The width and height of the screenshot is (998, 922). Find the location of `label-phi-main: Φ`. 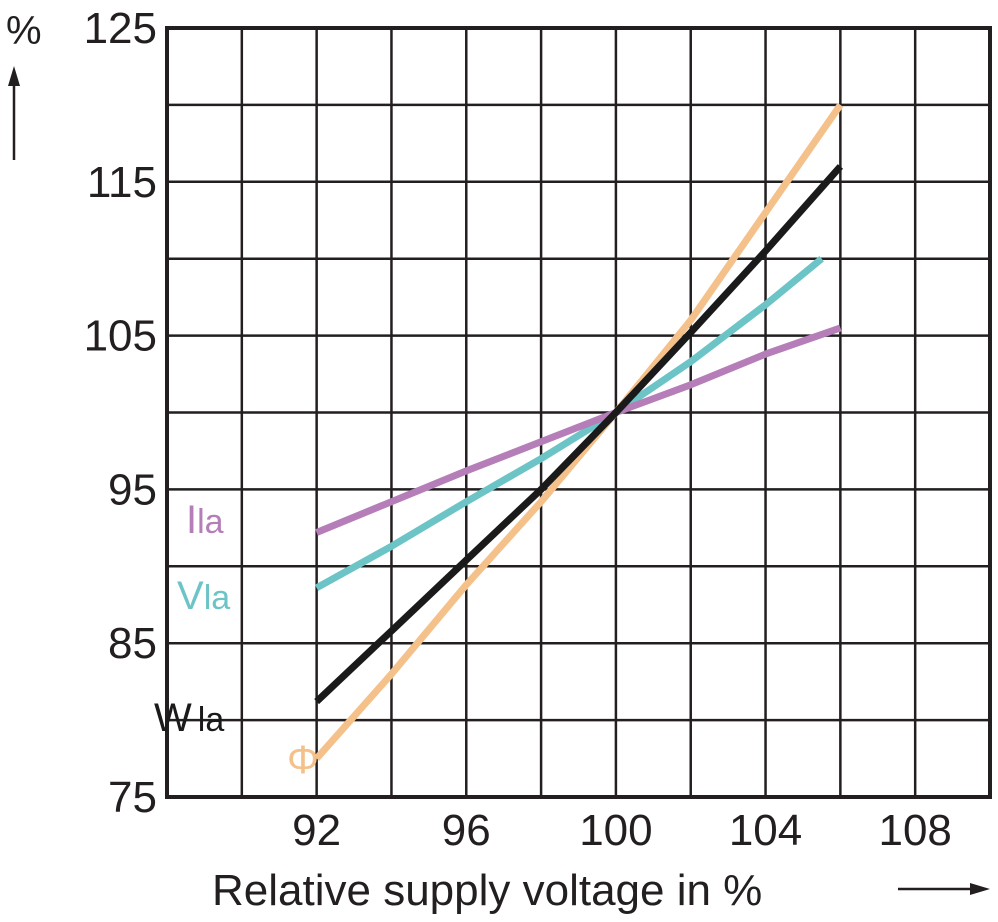

label-phi-main: Φ is located at coordinates (303, 760).